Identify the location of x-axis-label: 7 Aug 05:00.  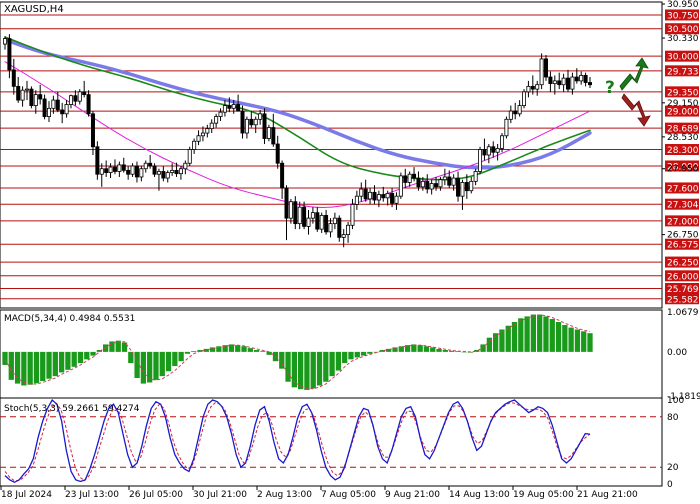
(348, 495).